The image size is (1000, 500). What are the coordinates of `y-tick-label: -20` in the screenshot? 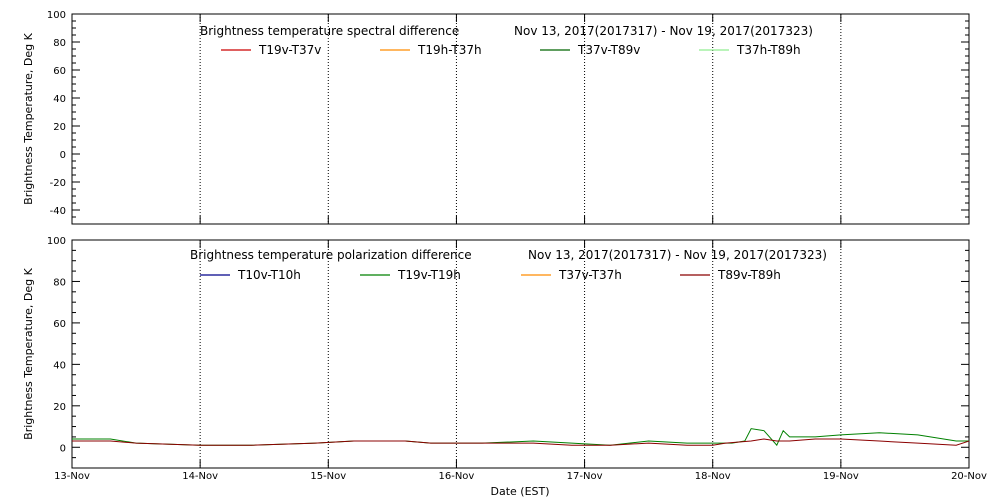 It's located at (58, 183).